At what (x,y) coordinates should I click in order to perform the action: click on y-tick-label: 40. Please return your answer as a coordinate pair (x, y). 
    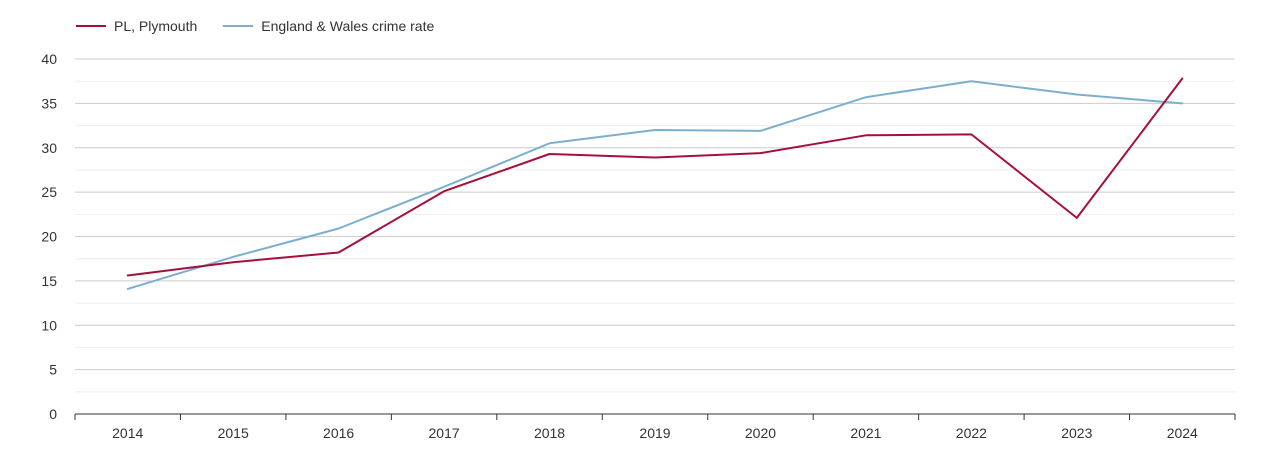
    Looking at the image, I should click on (49, 59).